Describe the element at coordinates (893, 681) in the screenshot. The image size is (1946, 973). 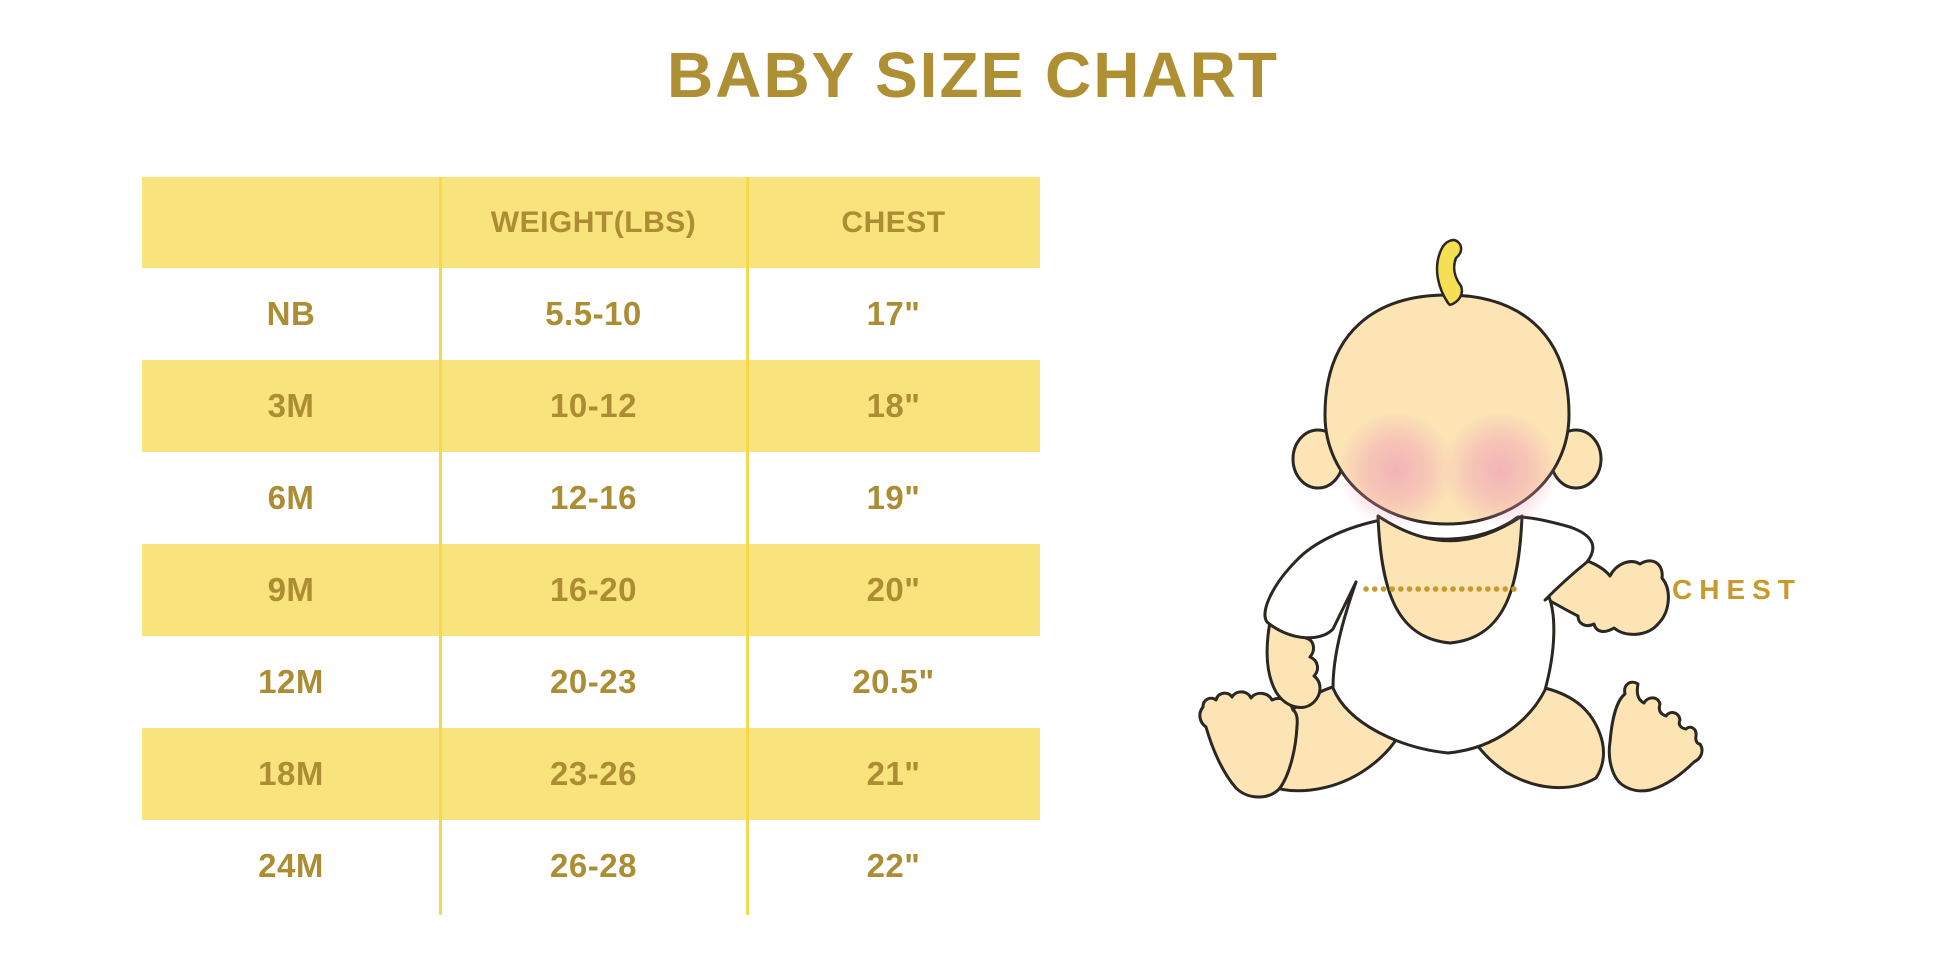
I see `cell-chest: 20.5"` at that location.